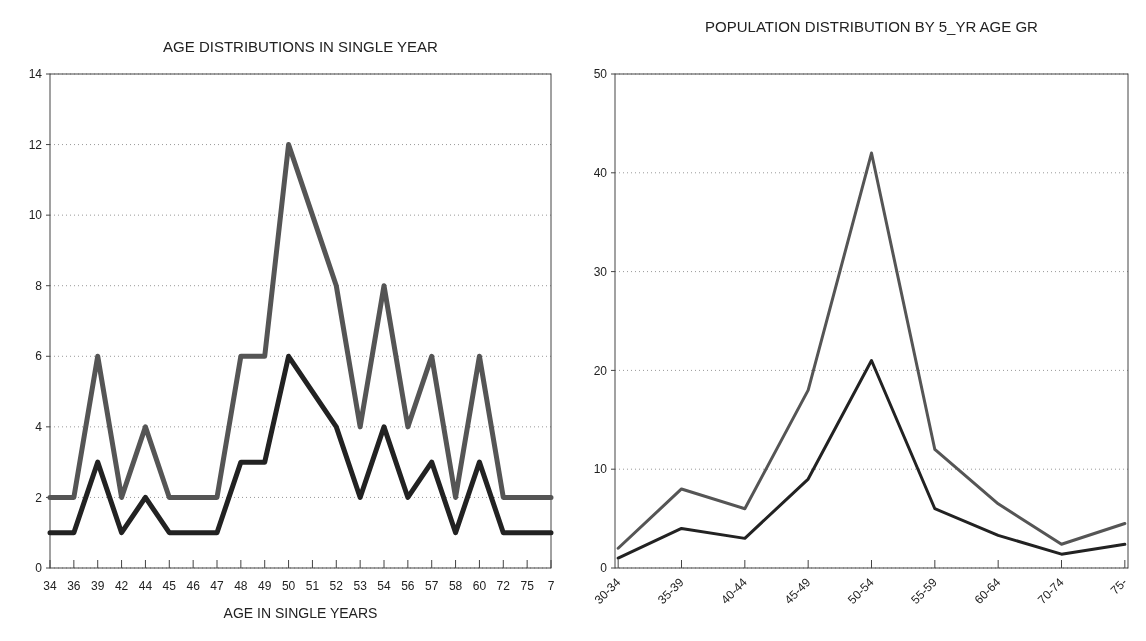  What do you see at coordinates (39, 497) in the screenshot?
I see `y-tick-label: 2` at bounding box center [39, 497].